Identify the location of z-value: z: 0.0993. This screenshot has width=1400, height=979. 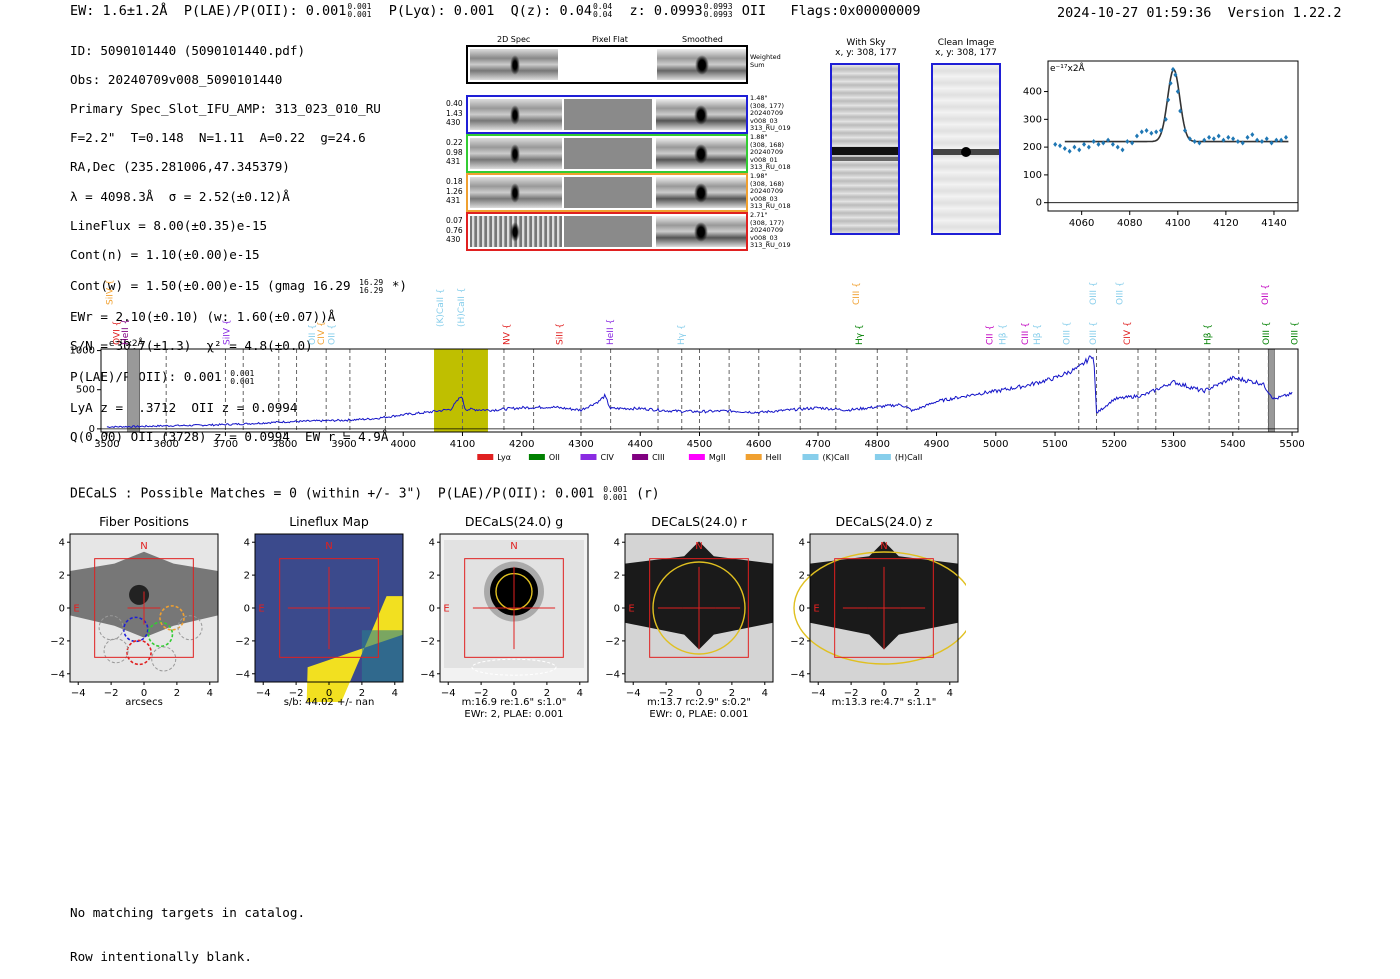
(666, 11).